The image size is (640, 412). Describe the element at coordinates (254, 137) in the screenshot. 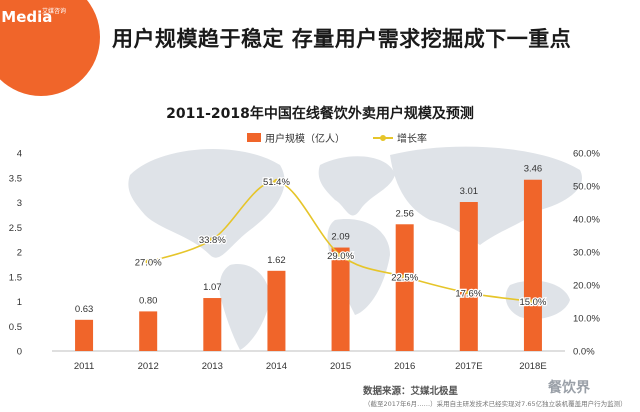

I see `legend-bar-swatch` at that location.